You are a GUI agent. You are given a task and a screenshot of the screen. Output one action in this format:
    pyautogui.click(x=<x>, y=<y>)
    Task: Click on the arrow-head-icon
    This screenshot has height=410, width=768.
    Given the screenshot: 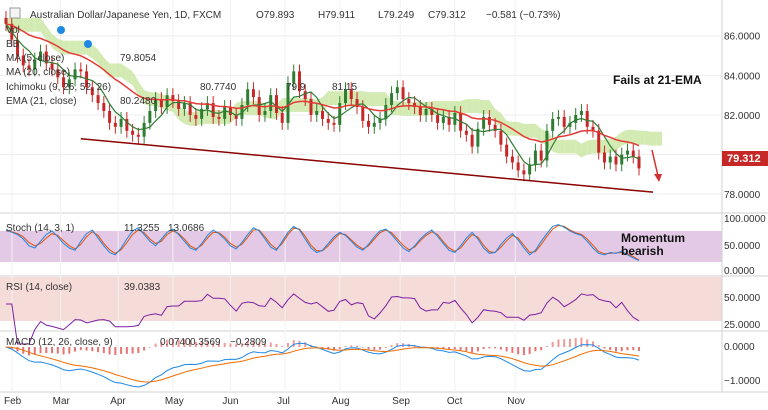 What is the action you would take?
    pyautogui.click(x=658, y=178)
    